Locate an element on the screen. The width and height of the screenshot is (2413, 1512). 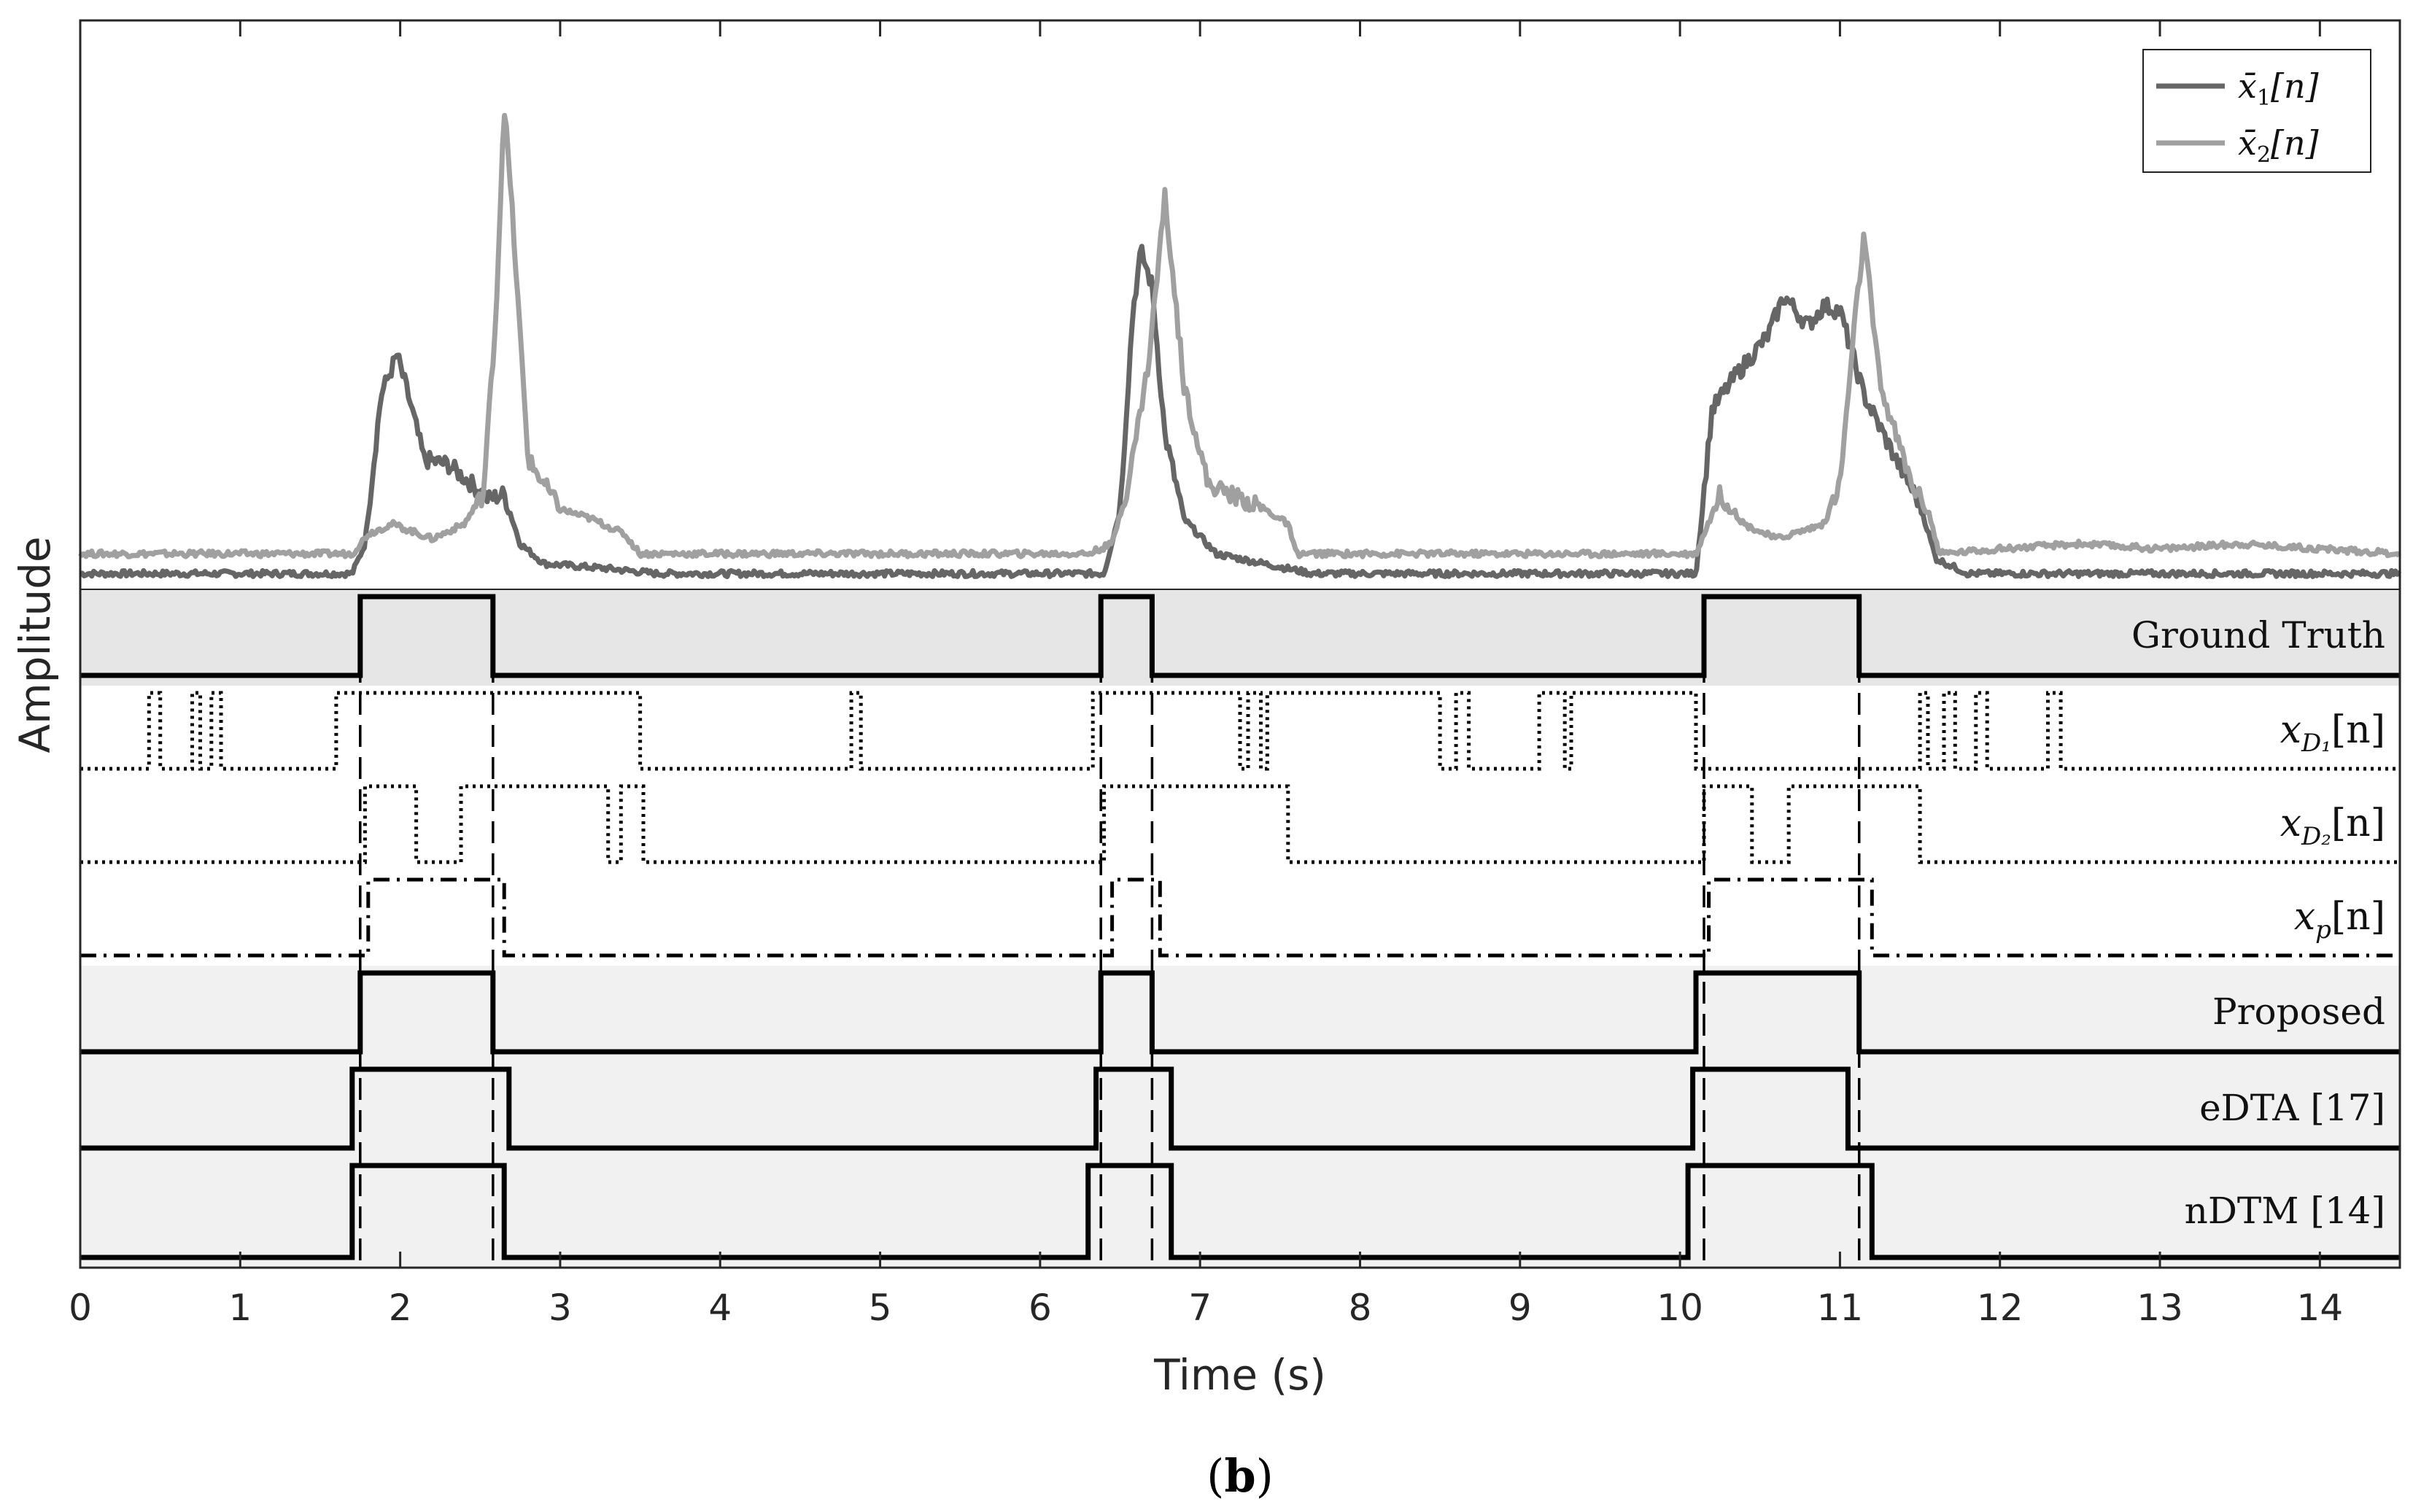
y-axis-label: Amplitude is located at coordinates (35, 645).